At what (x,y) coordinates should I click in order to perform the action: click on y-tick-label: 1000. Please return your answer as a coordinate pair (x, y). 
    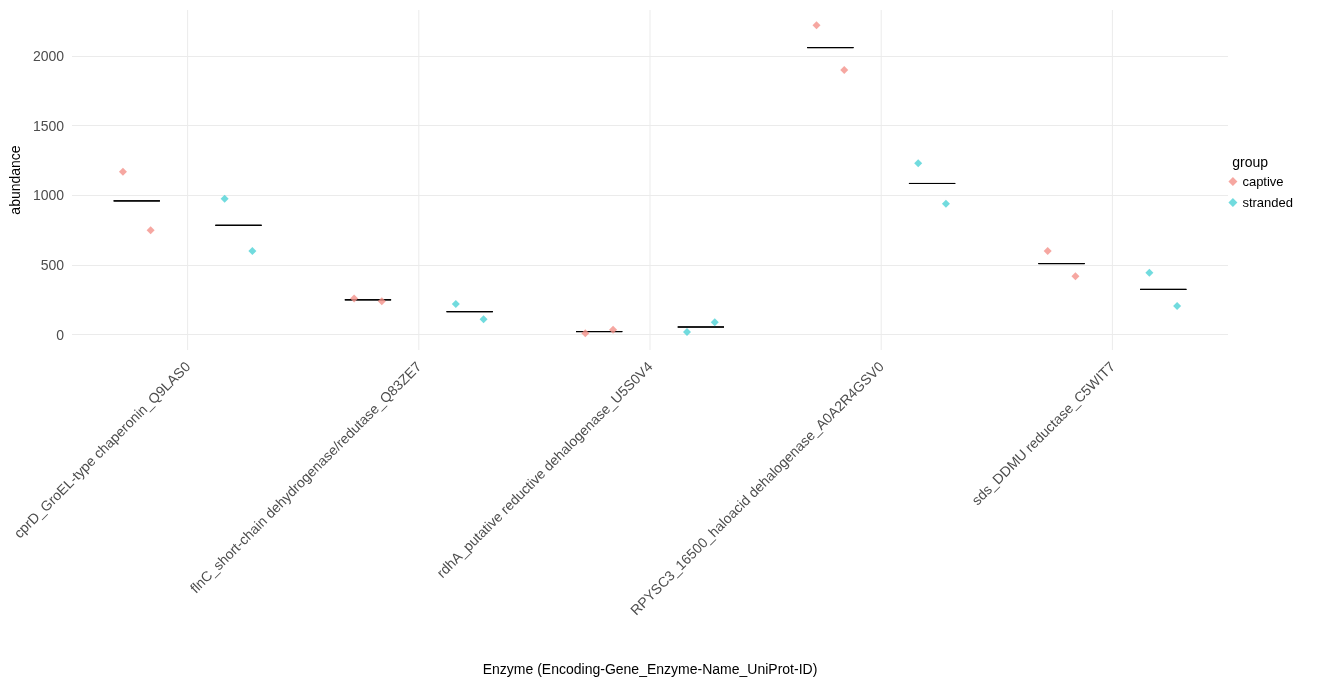
    Looking at the image, I should click on (48, 195).